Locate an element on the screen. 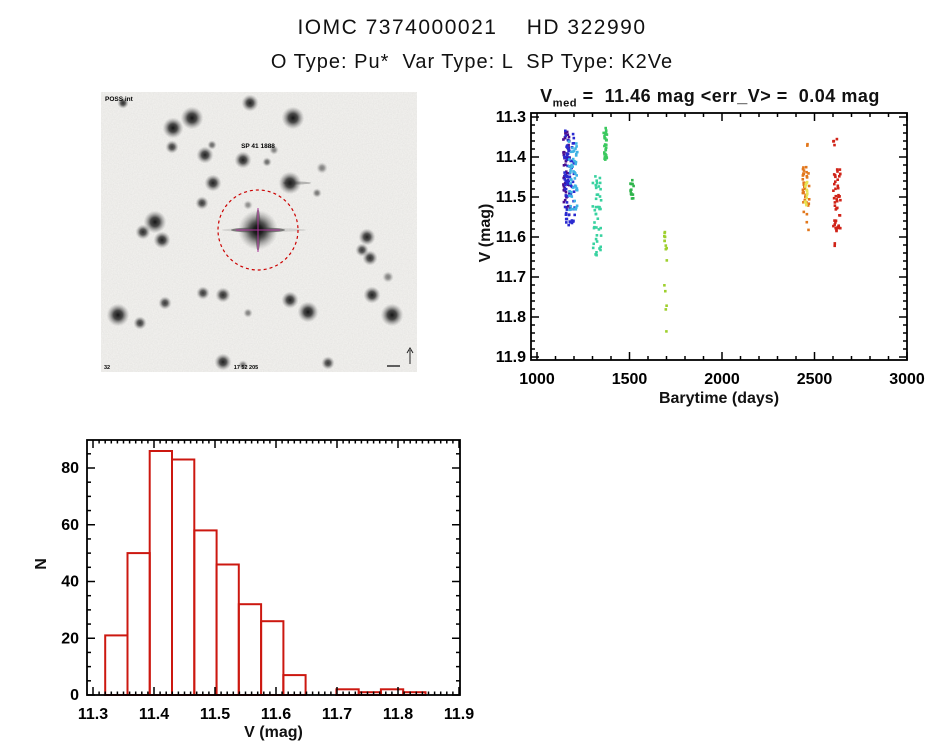  page-title: IOMC 7374000021 HD 322990 is located at coordinates (472, 27).